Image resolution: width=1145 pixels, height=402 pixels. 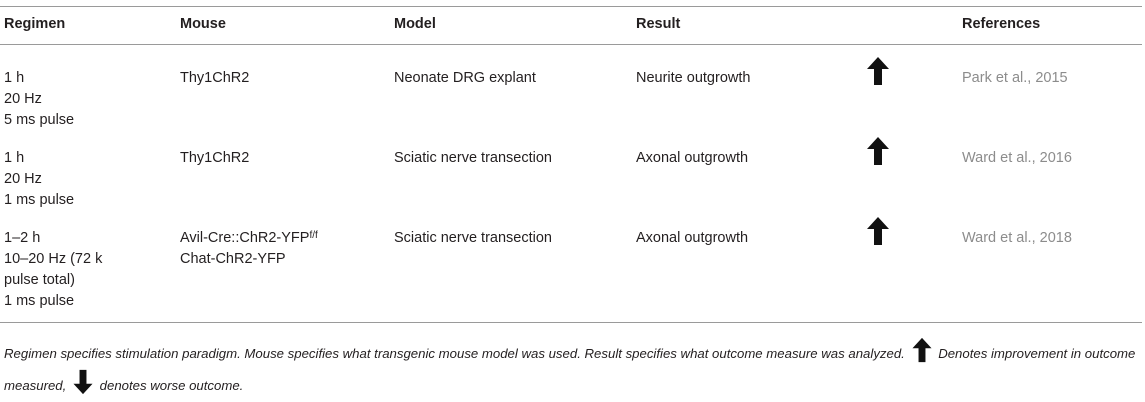 What do you see at coordinates (1017, 158) in the screenshot?
I see `cell-reference: Ward et al., 2016` at bounding box center [1017, 158].